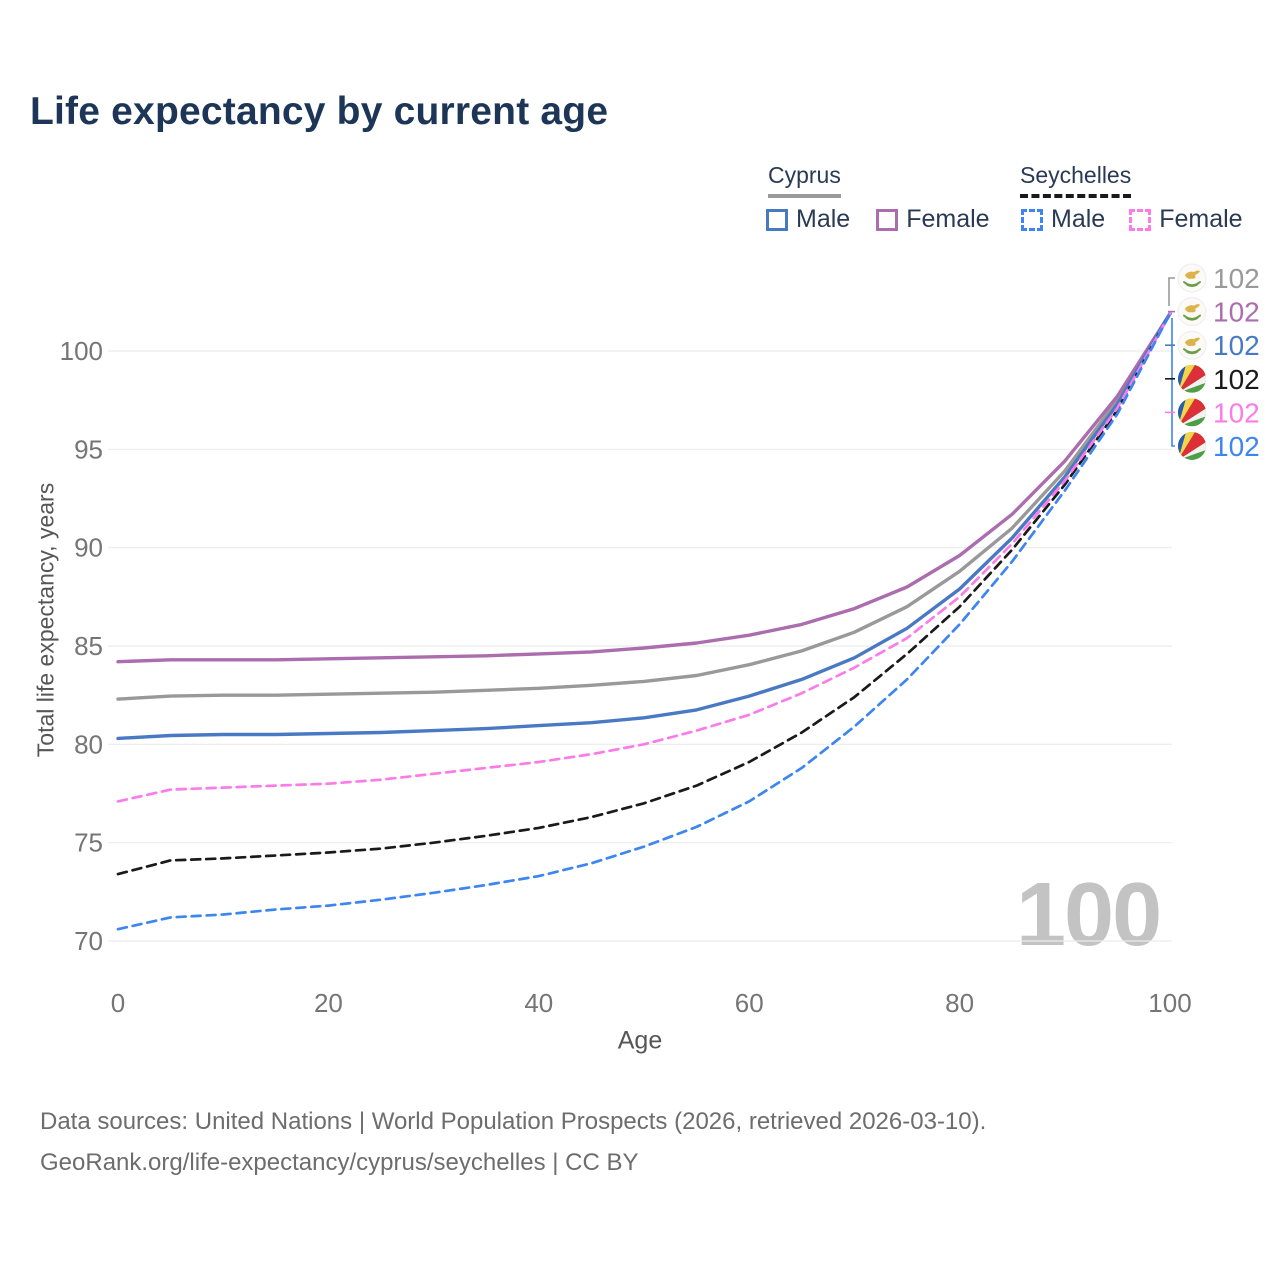 This screenshot has height=1280, width=1280. What do you see at coordinates (640, 1040) in the screenshot?
I see `x-axis-title: Age` at bounding box center [640, 1040].